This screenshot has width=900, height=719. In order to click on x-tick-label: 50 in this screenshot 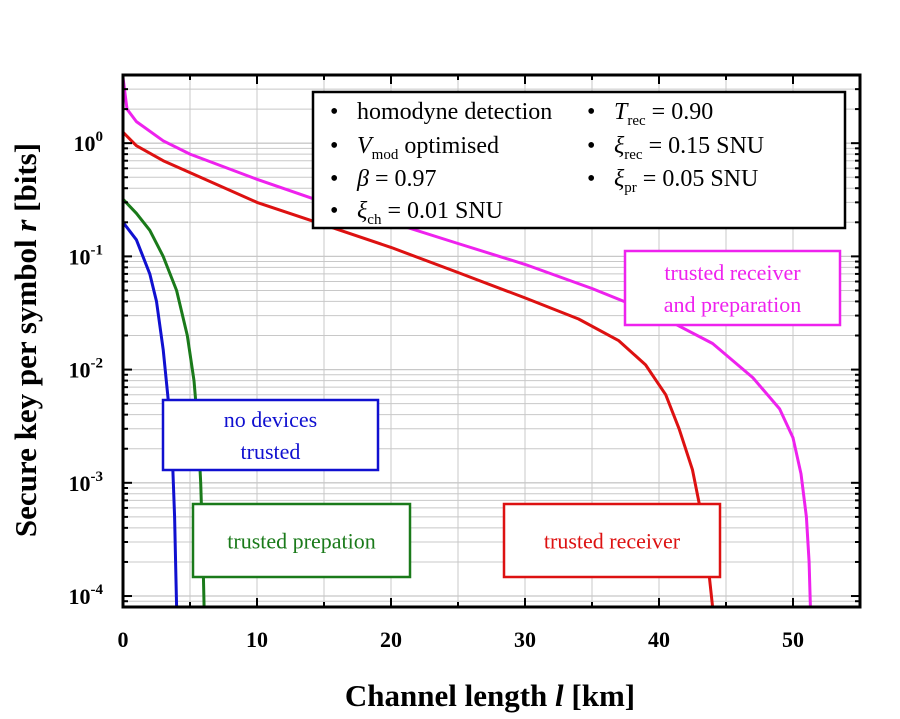, I will do `click(793, 639)`.